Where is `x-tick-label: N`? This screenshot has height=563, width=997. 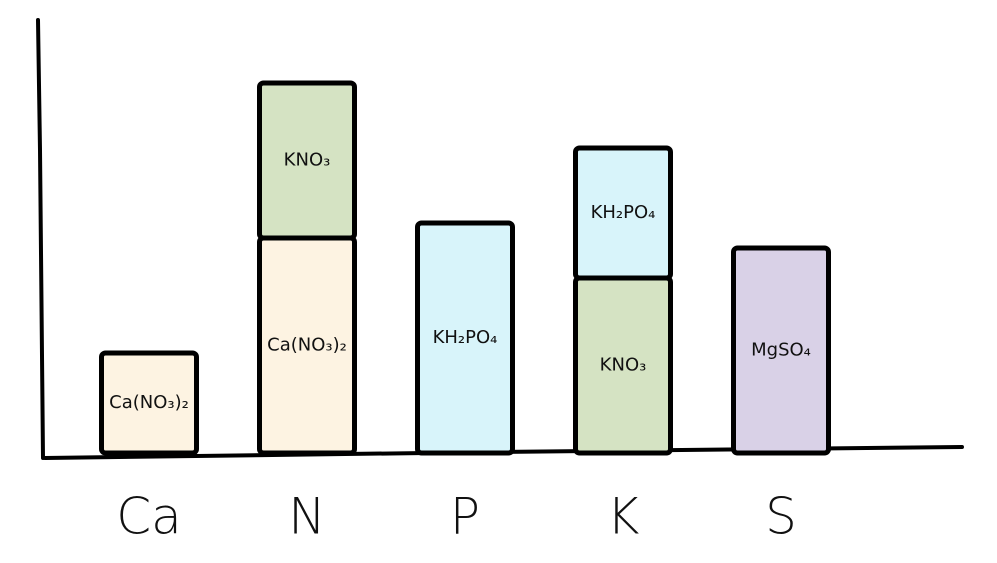
x-tick-label: N is located at coordinates (306, 517).